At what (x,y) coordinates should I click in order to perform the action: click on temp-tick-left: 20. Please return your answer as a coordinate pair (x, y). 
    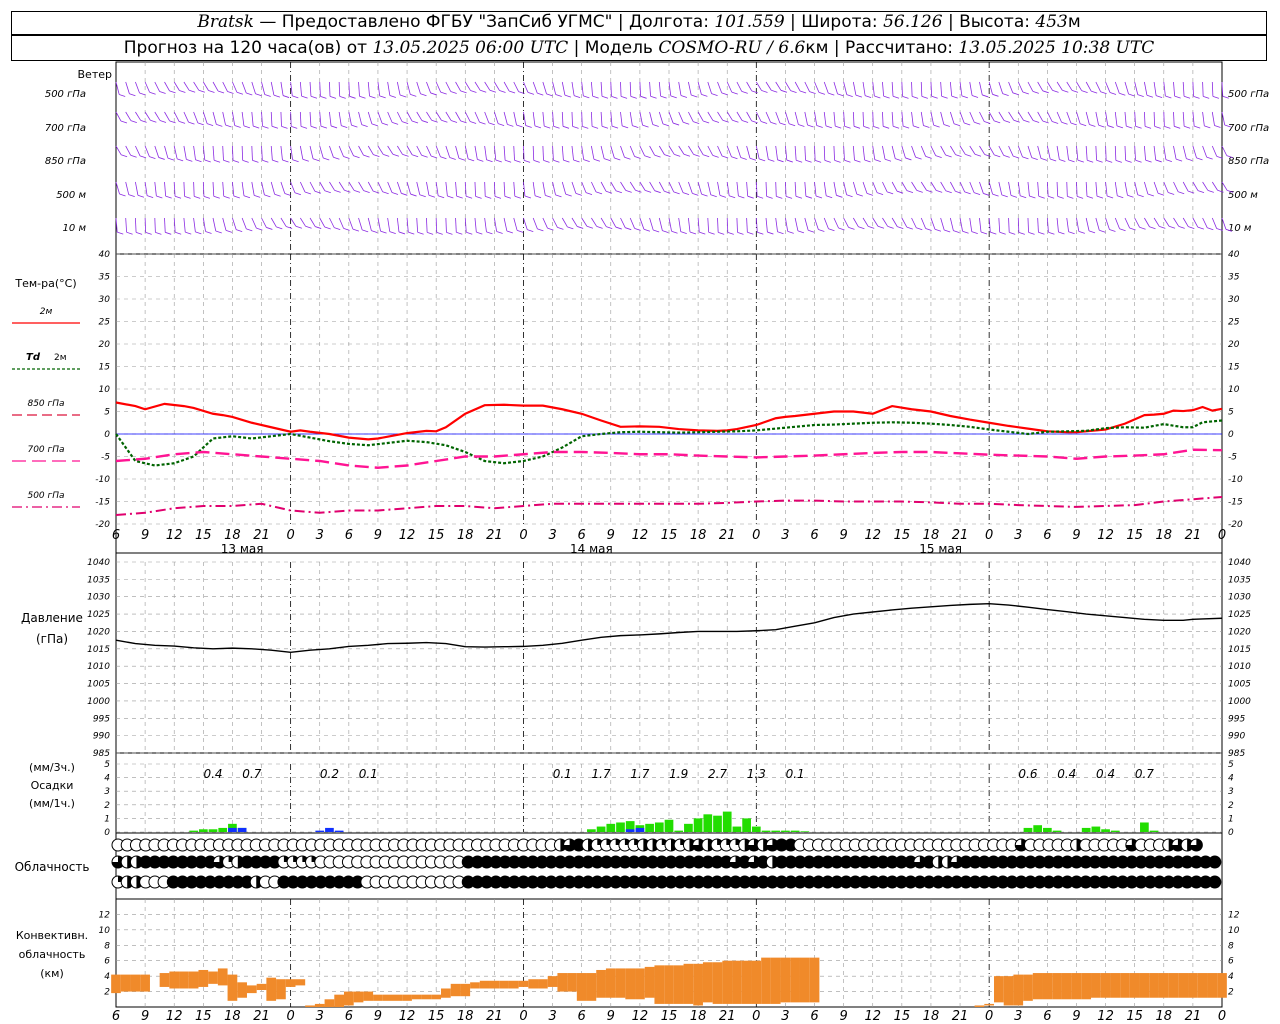
    Looking at the image, I should click on (105, 345).